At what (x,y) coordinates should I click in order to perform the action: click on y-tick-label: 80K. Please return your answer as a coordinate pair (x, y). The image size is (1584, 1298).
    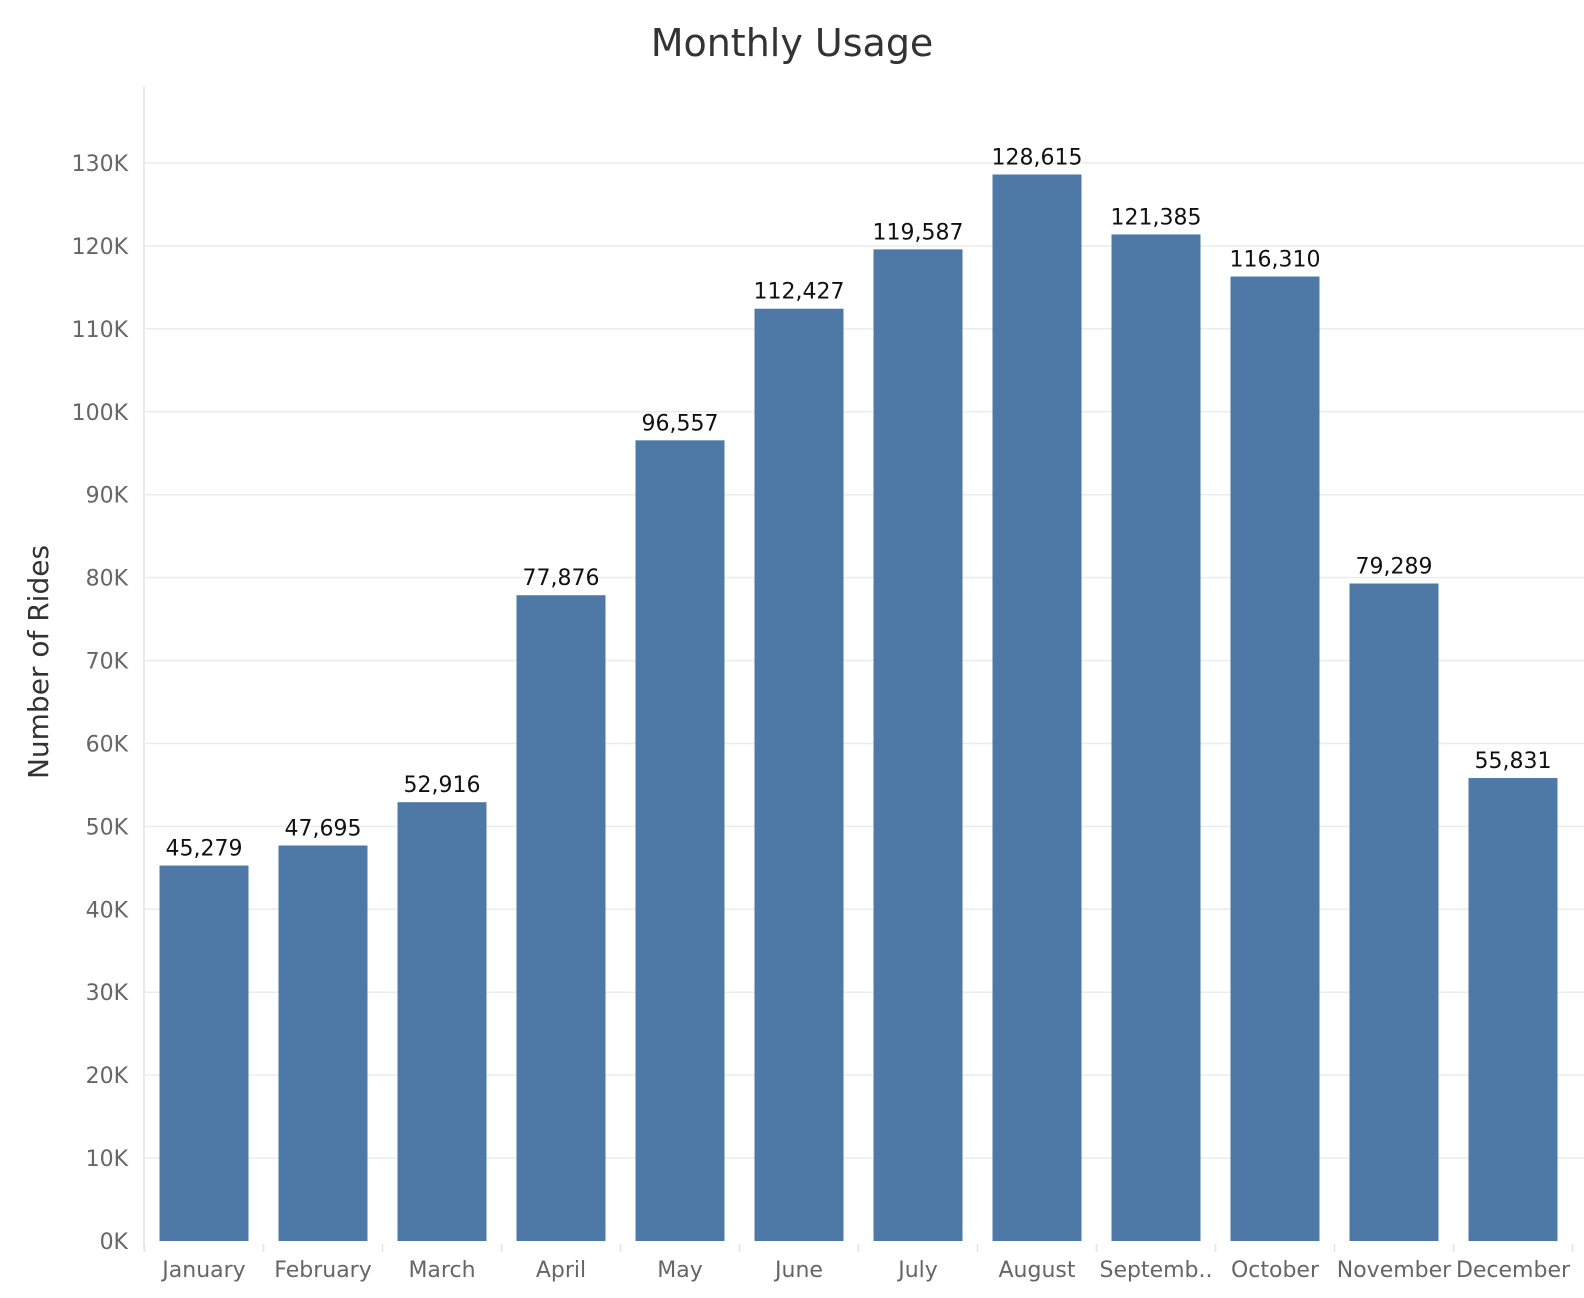
    Looking at the image, I should click on (107, 579).